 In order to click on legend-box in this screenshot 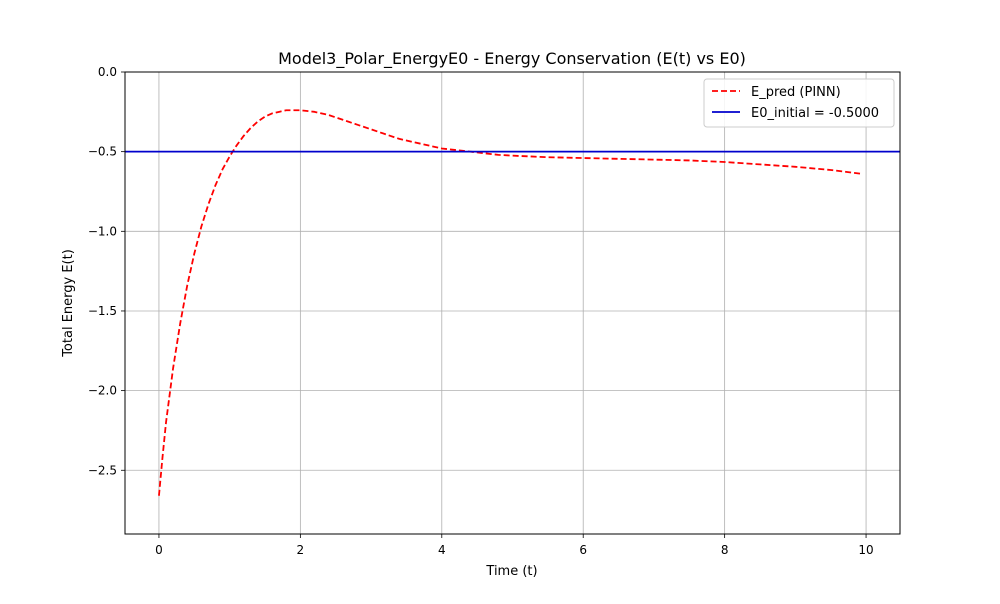, I will do `click(799, 103)`.